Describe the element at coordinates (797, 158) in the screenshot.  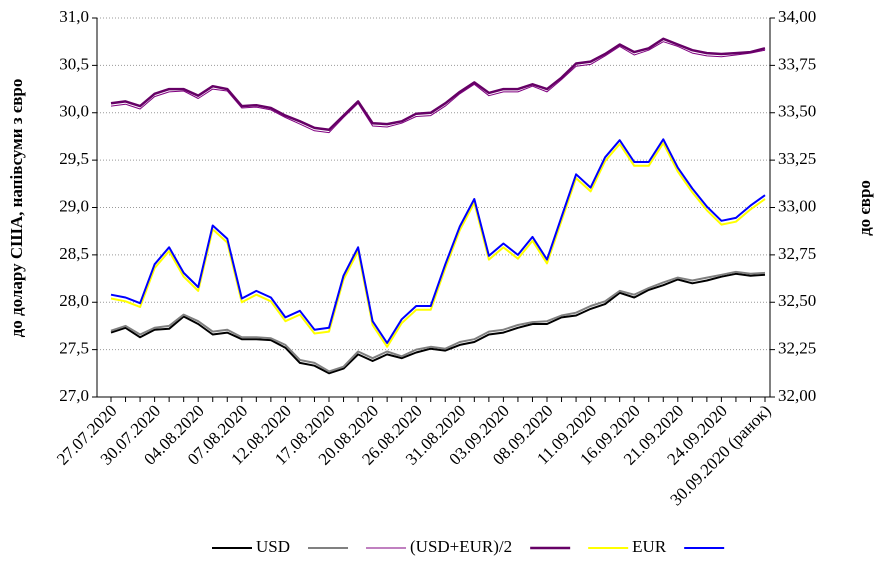
I see `y2-tick-label: 33,25` at that location.